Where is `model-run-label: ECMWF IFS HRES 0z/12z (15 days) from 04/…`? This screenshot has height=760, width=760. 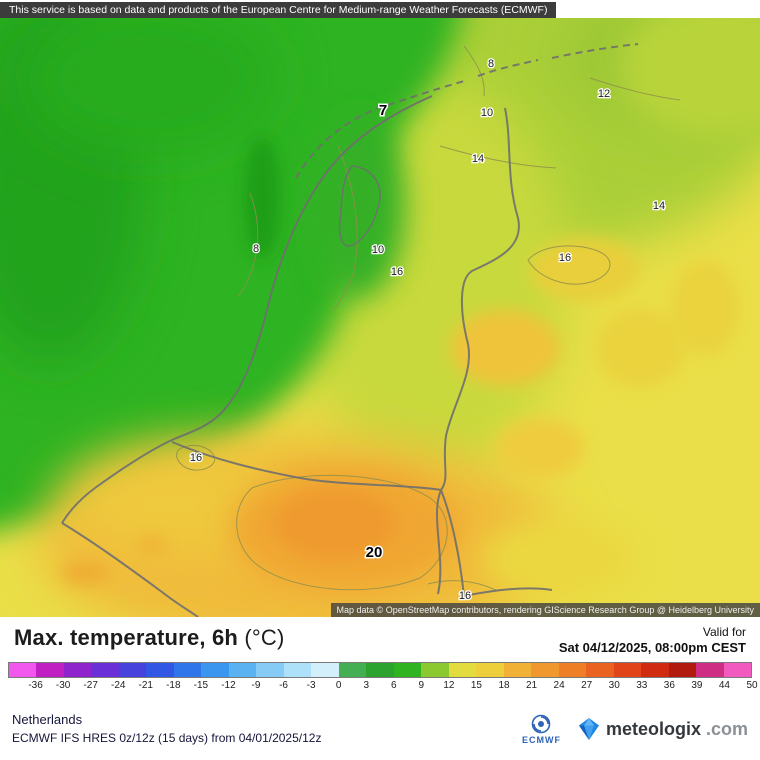 model-run-label: ECMWF IFS HRES 0z/12z (15 days) from 04/… is located at coordinates (167, 738).